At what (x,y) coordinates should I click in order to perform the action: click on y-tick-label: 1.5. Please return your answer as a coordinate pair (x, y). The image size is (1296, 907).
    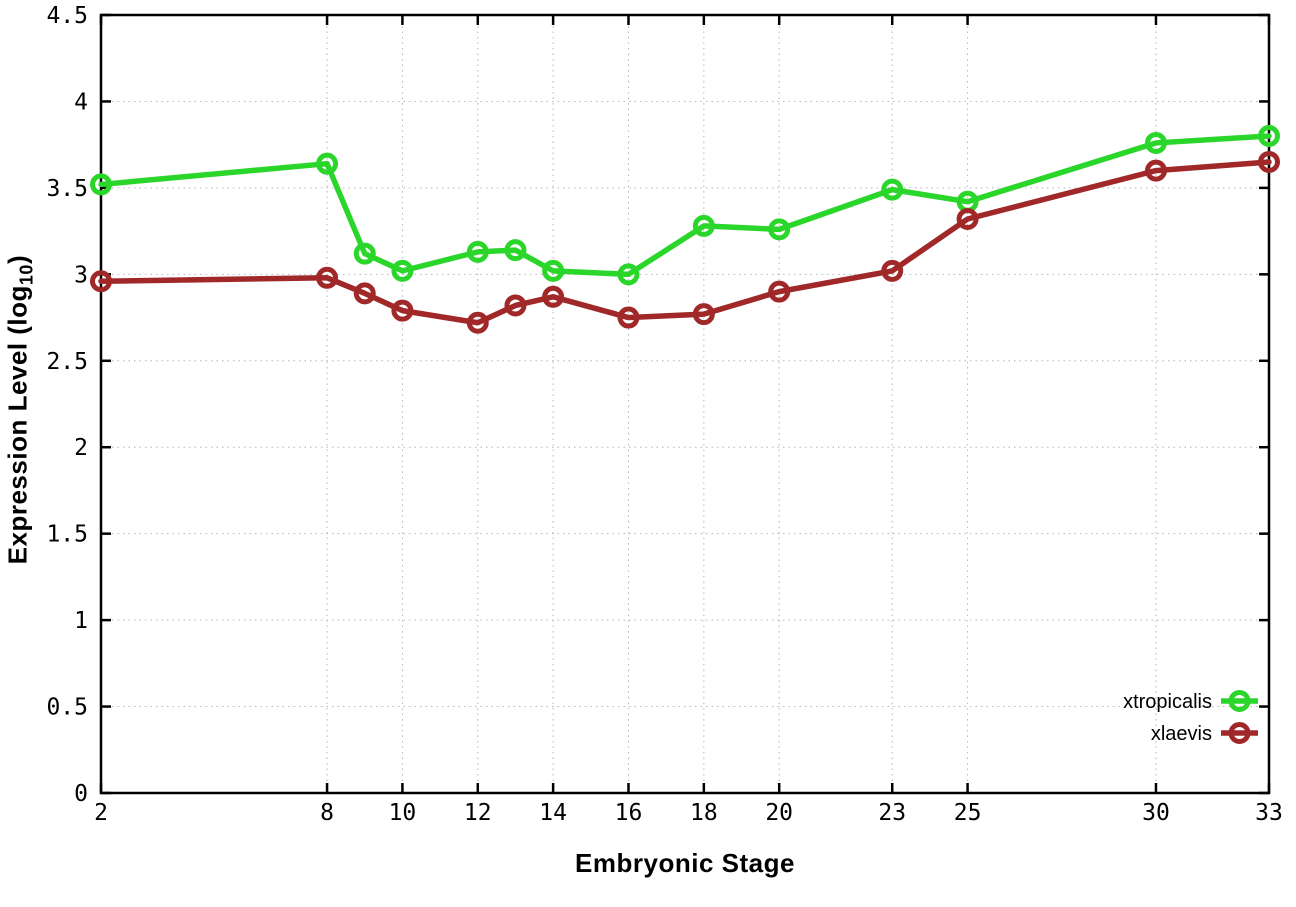
    Looking at the image, I should click on (67, 535).